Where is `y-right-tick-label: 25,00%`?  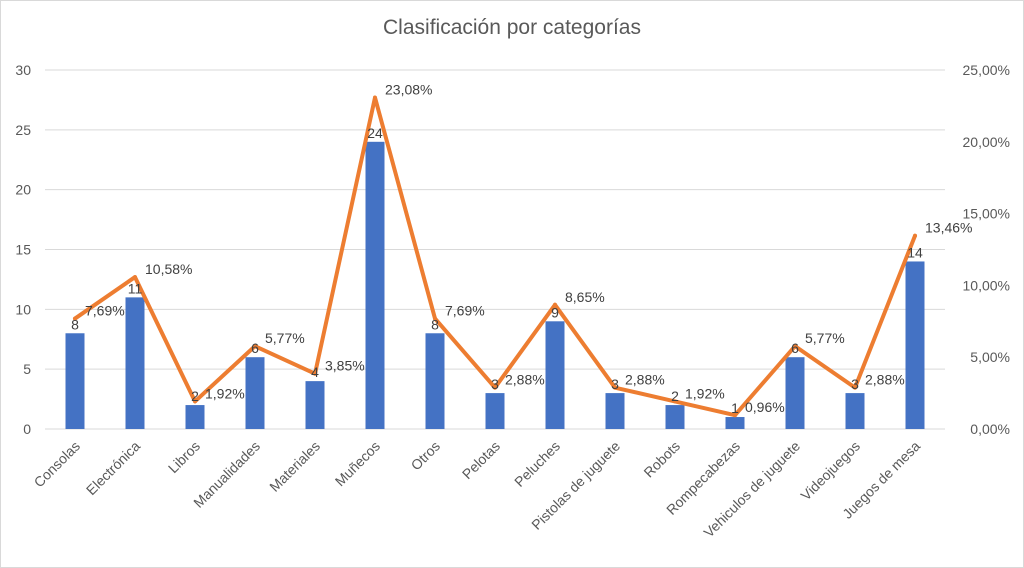 y-right-tick-label: 25,00% is located at coordinates (986, 70).